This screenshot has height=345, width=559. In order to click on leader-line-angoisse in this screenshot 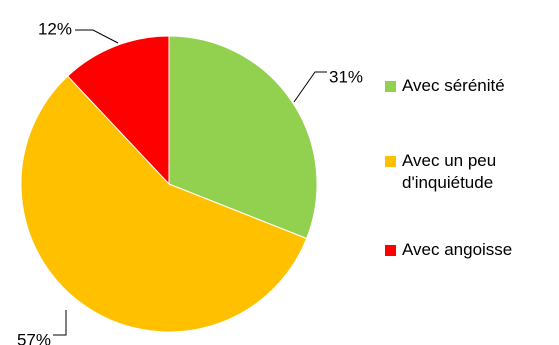, I will do `click(97, 36)`.